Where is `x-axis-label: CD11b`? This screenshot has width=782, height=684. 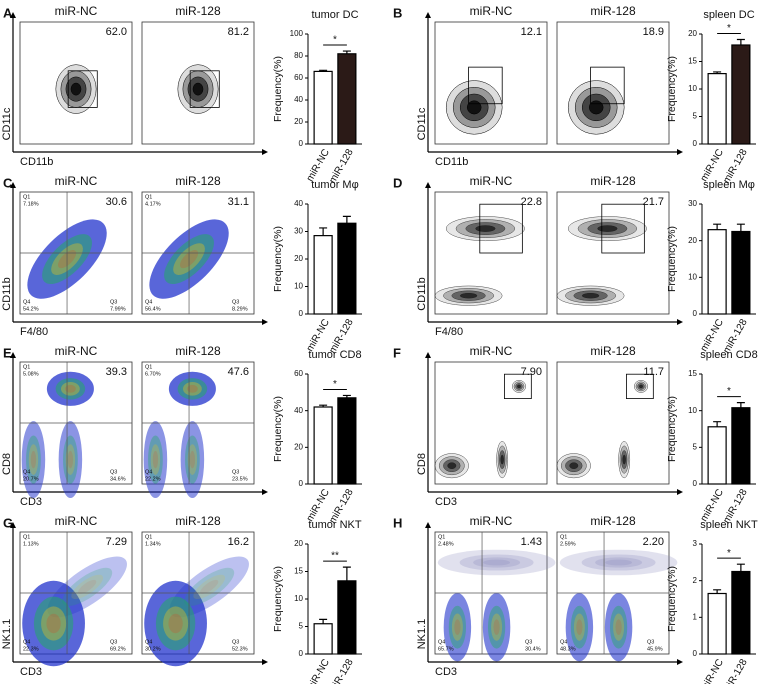
x-axis-label: CD11b is located at coordinates (36, 162).